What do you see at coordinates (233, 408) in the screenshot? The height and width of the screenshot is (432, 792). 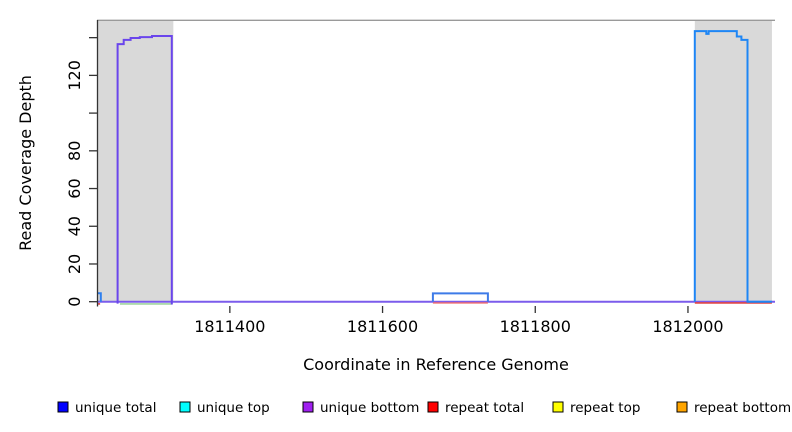 I see `legend-label-unique-top: unique top` at bounding box center [233, 408].